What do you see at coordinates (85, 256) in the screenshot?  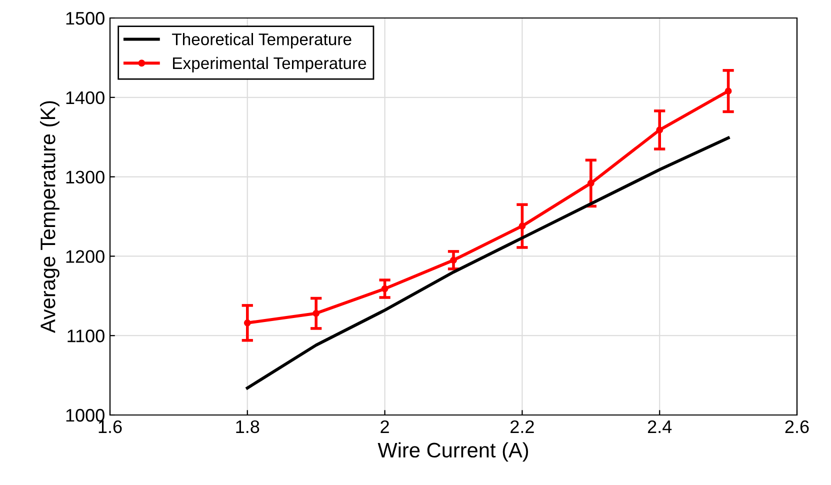 I see `y-tick-label: 1200` at bounding box center [85, 256].